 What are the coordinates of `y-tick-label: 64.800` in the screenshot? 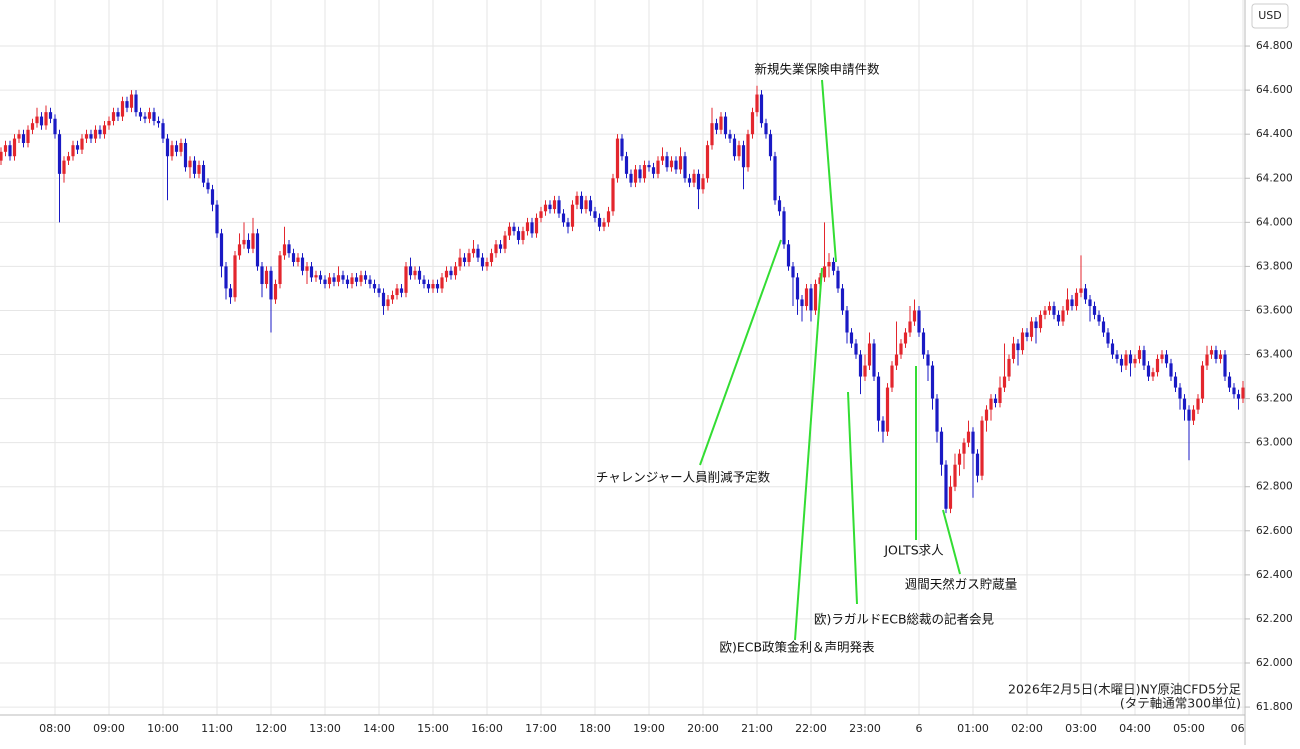 It's located at (1274, 46).